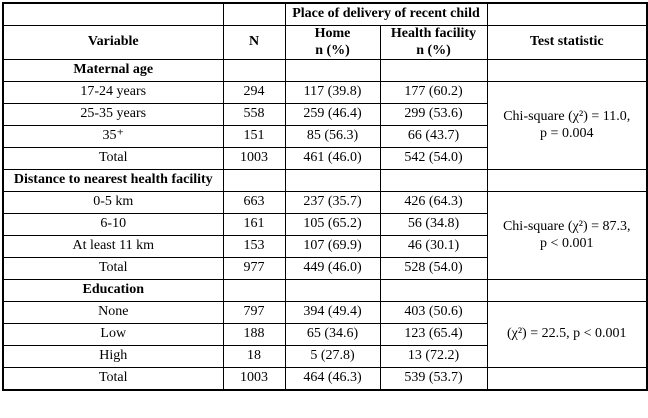 The width and height of the screenshot is (648, 418). What do you see at coordinates (332, 313) in the screenshot?
I see `home-cell: 394 (49.4)` at bounding box center [332, 313].